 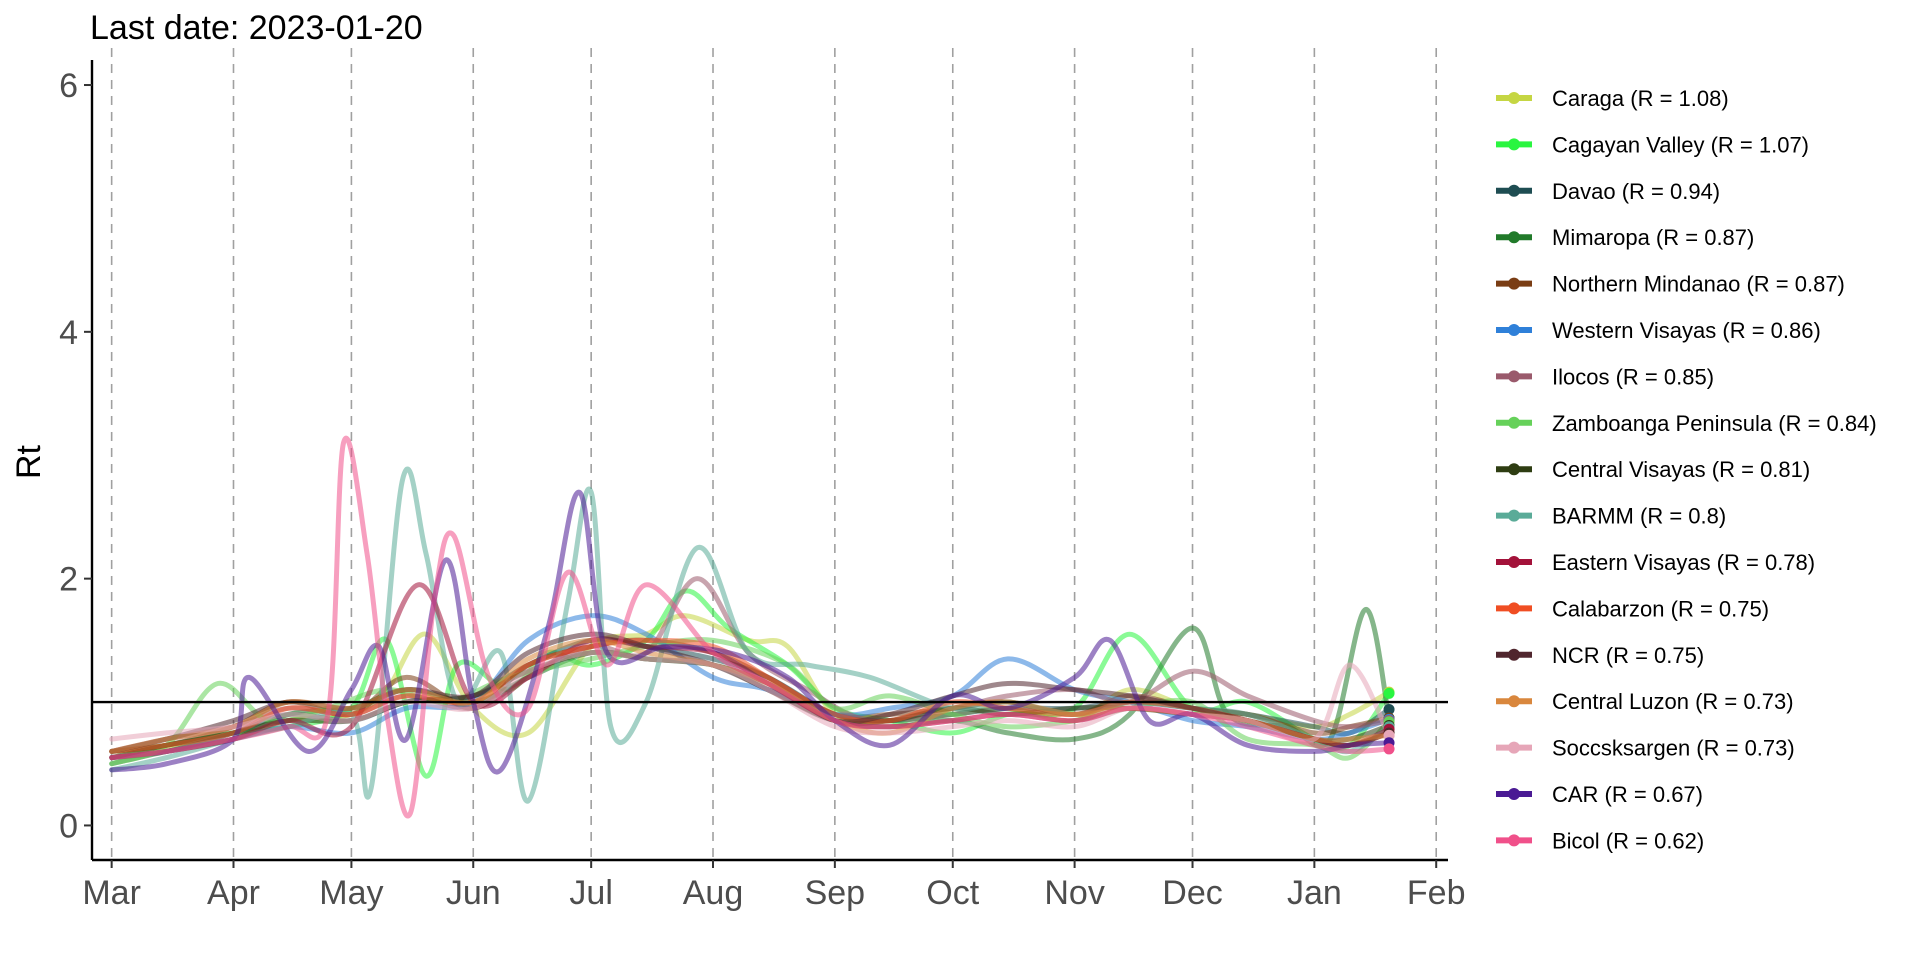 I want to click on chart-title: Last date: 2023-01-20, so click(x=256, y=28).